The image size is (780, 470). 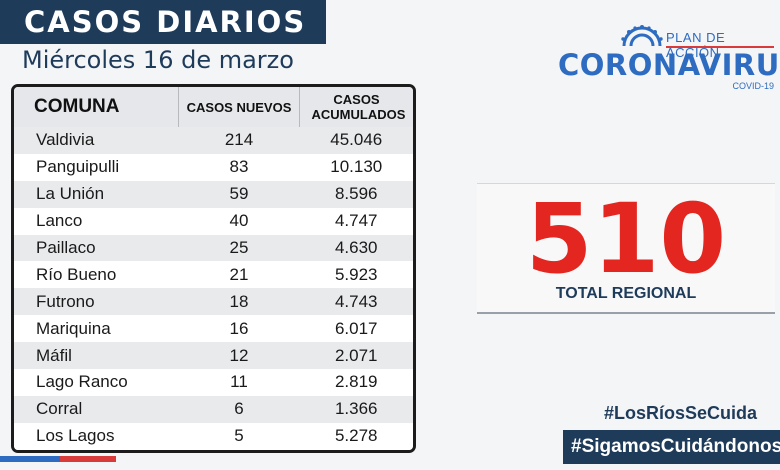 What do you see at coordinates (753, 86) in the screenshot?
I see `logo-subtext: COVID-19` at bounding box center [753, 86].